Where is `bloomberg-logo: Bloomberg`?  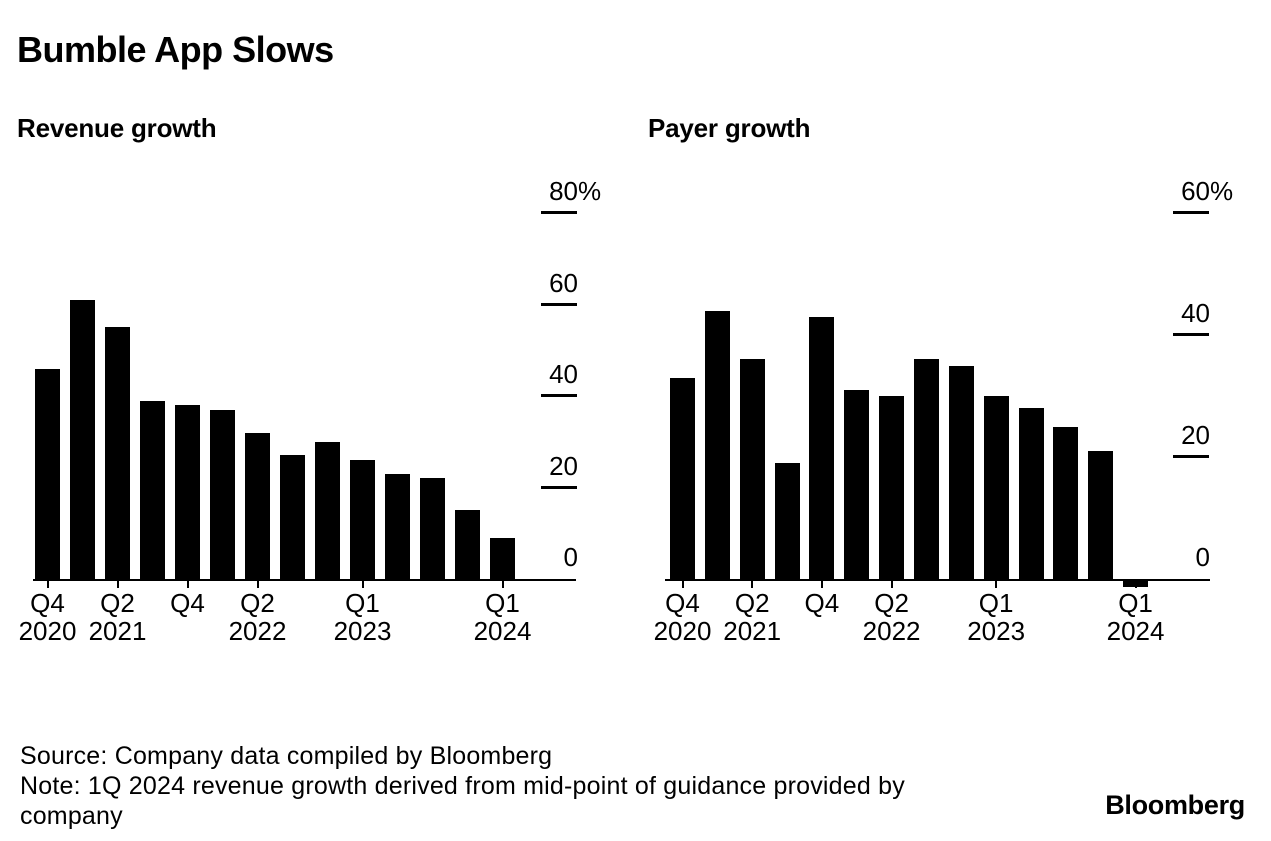
bloomberg-logo: Bloomberg is located at coordinates (1175, 805).